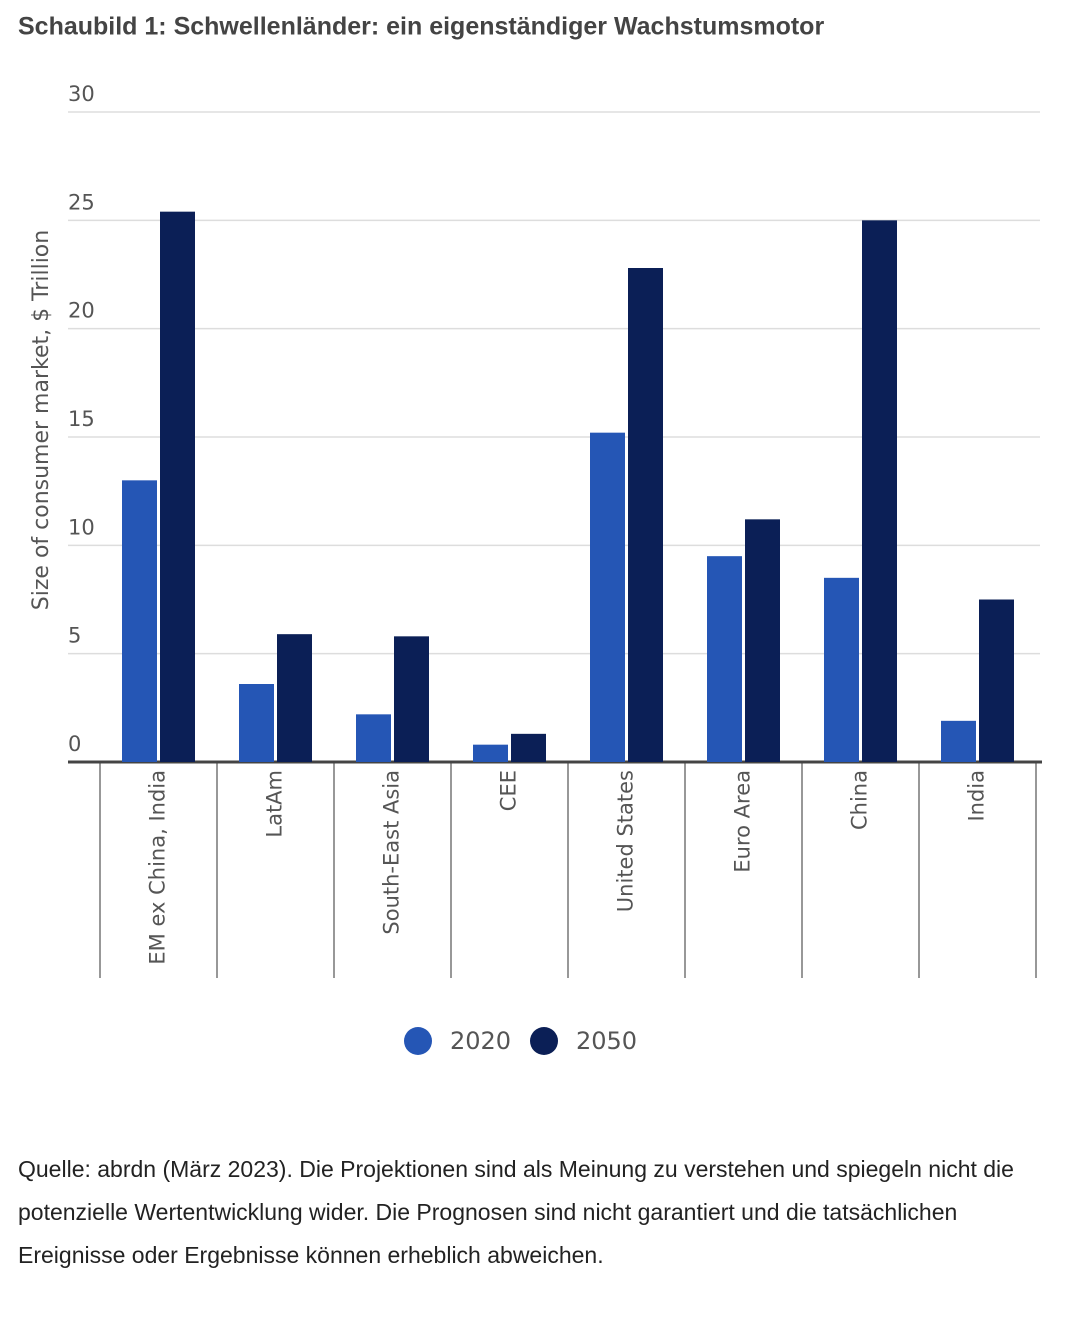  What do you see at coordinates (977, 796) in the screenshot?
I see `x-tick-label: India` at bounding box center [977, 796].